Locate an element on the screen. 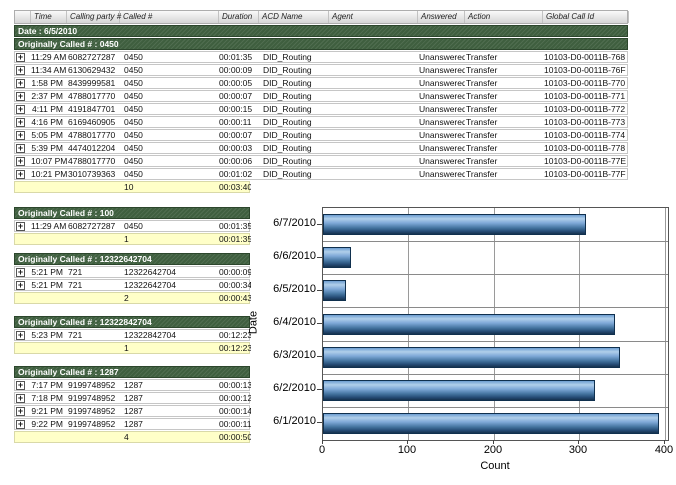 Image resolution: width=676 pixels, height=485 pixels. date-group-label: Date : 6/5/2010 is located at coordinates (48, 31).